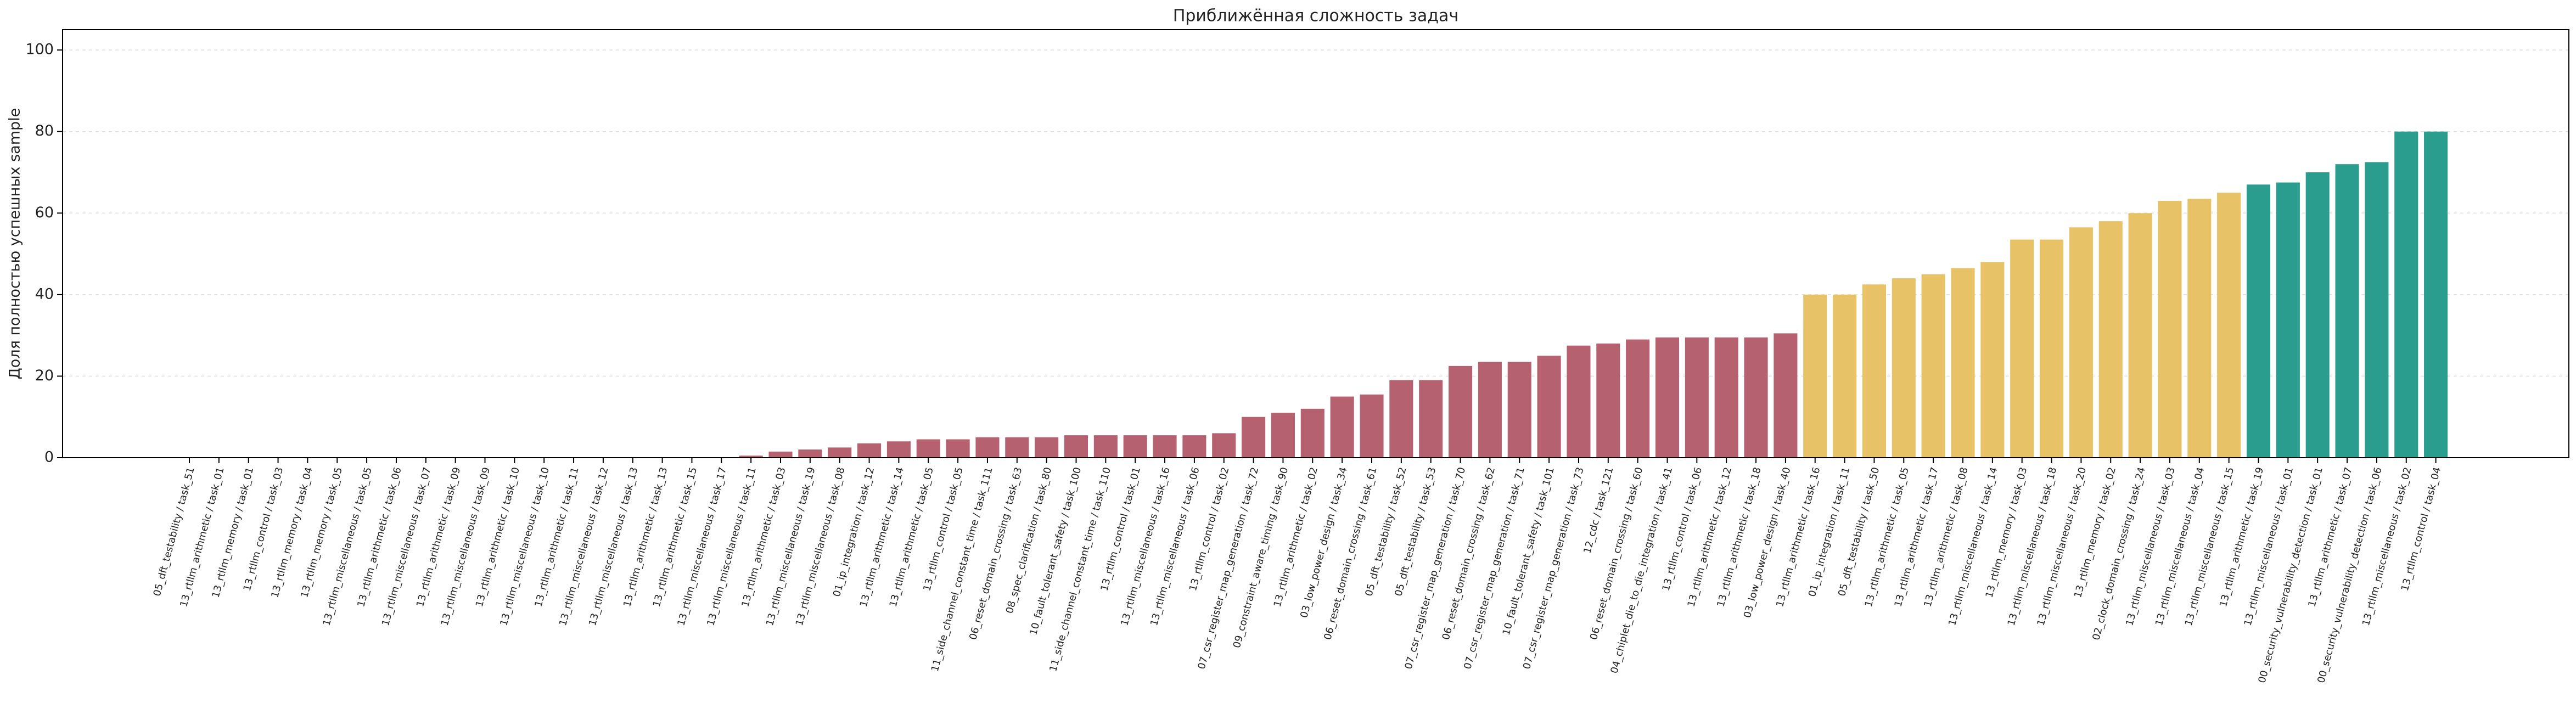 The width and height of the screenshot is (2576, 720). I want to click on y-tick-label: 80, so click(45, 130).